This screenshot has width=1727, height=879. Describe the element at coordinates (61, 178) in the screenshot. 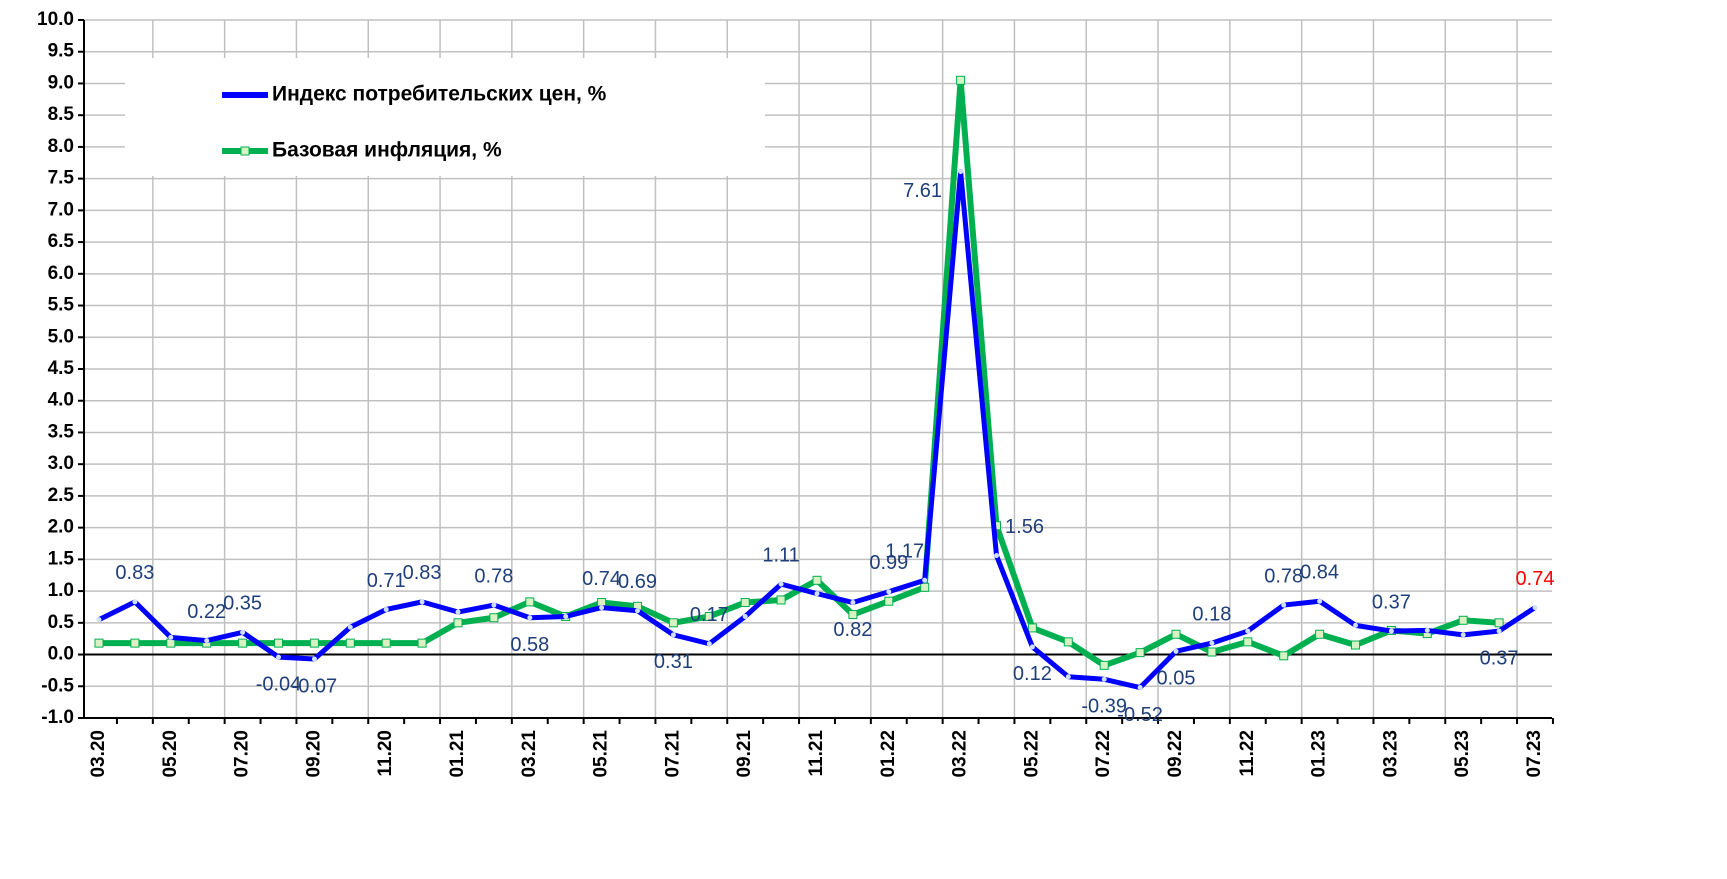

I see `y-tick-label: 7.5` at that location.